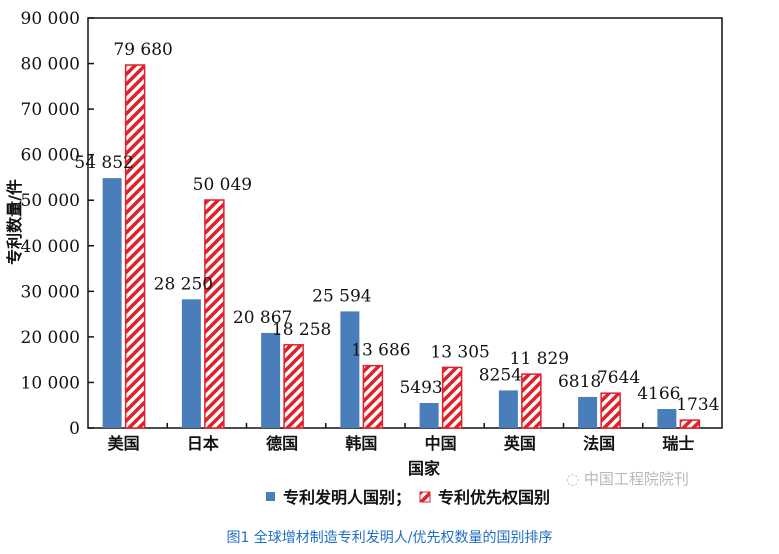 The width and height of the screenshot is (779, 554). What do you see at coordinates (222, 185) in the screenshot?
I see `data-label: 50 049` at bounding box center [222, 185].